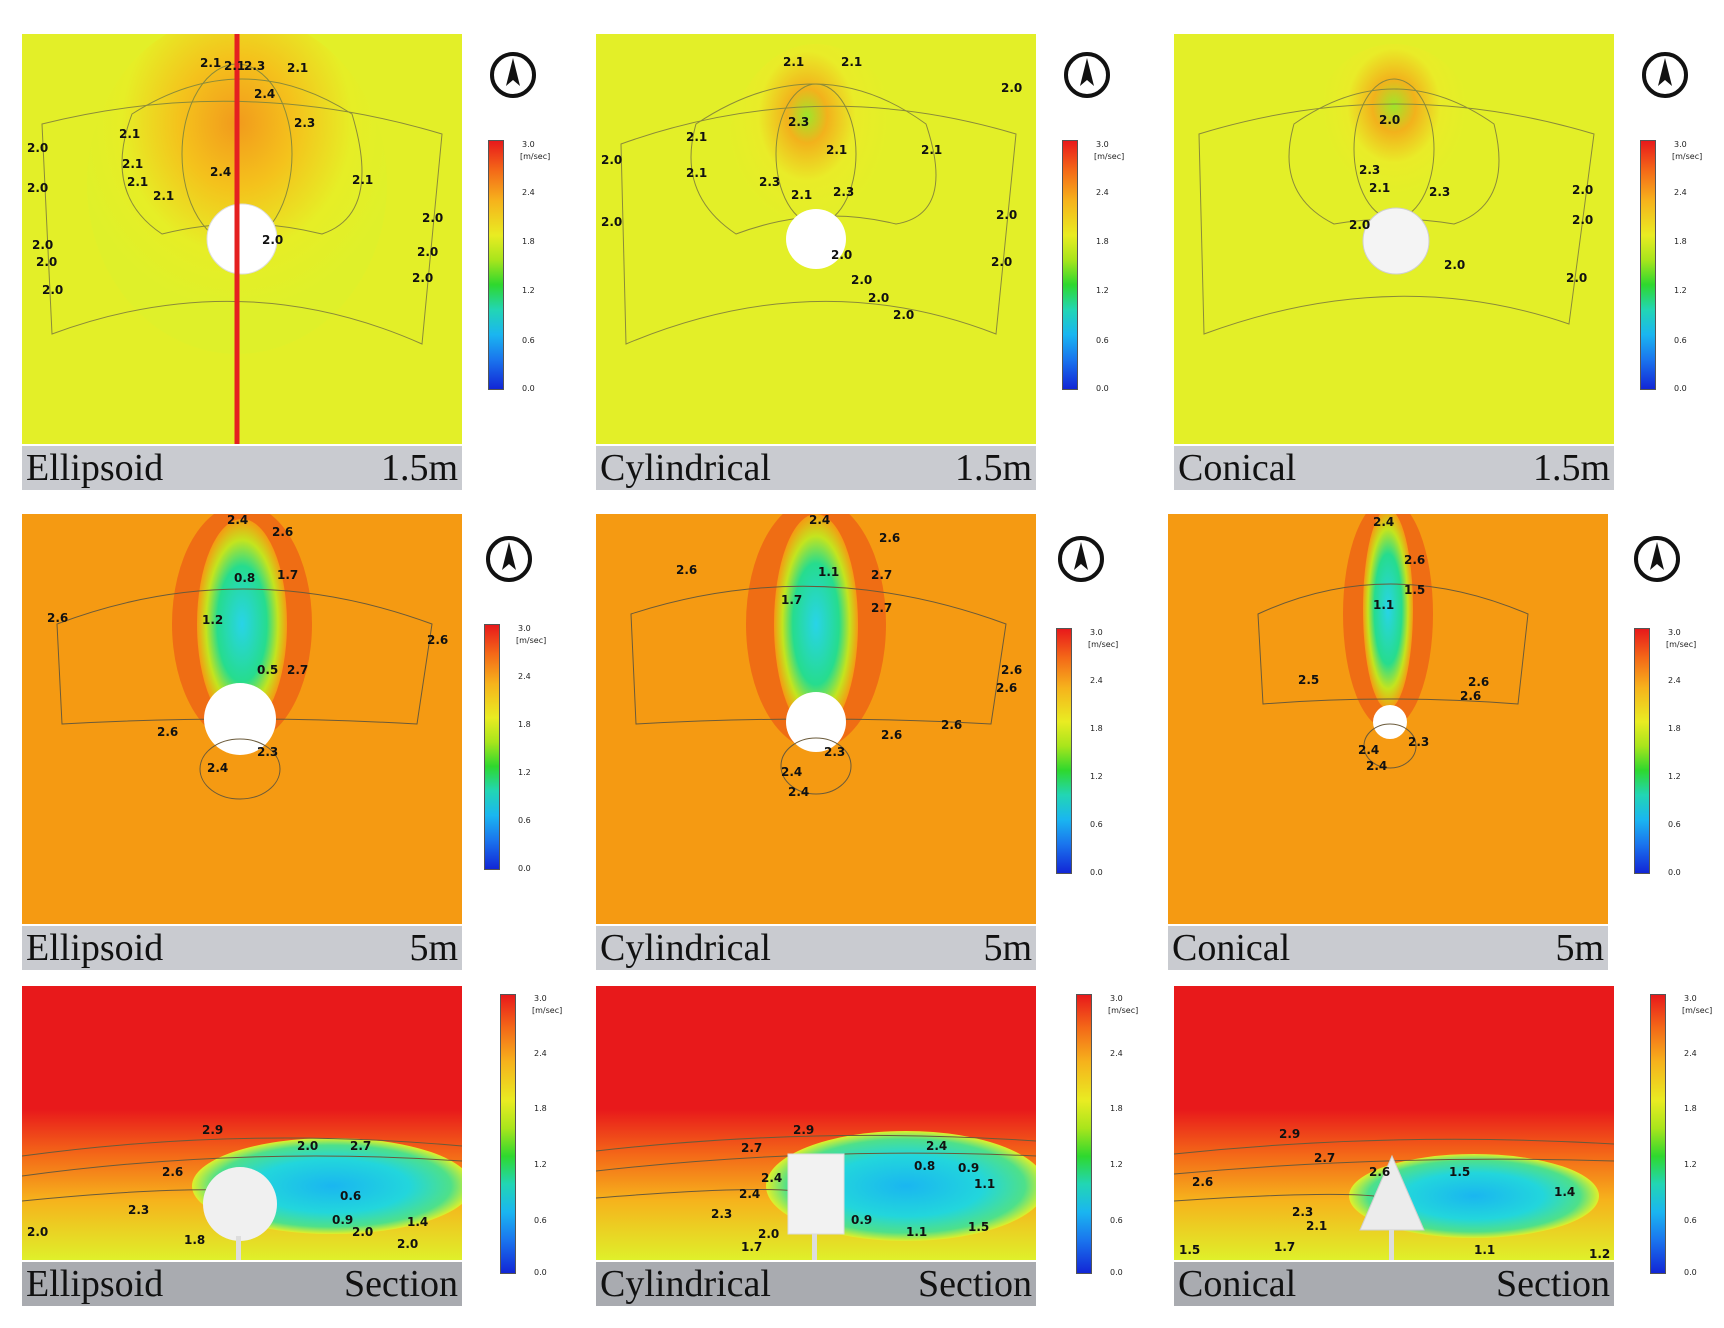 This screenshot has width=1724, height=1328. What do you see at coordinates (861, 1220) in the screenshot?
I see `contour-label: 0.9` at bounding box center [861, 1220].